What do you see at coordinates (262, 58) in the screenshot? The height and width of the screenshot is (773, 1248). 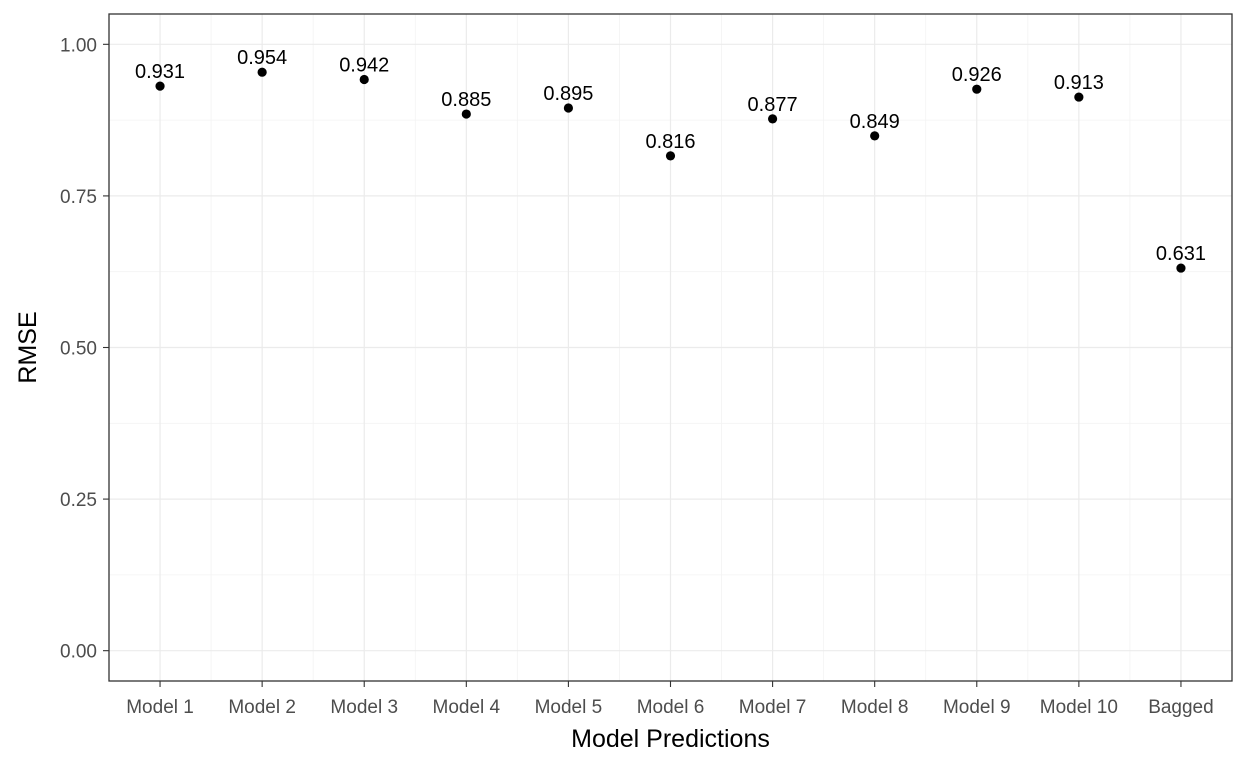 I see `data-label: 0.954` at bounding box center [262, 58].